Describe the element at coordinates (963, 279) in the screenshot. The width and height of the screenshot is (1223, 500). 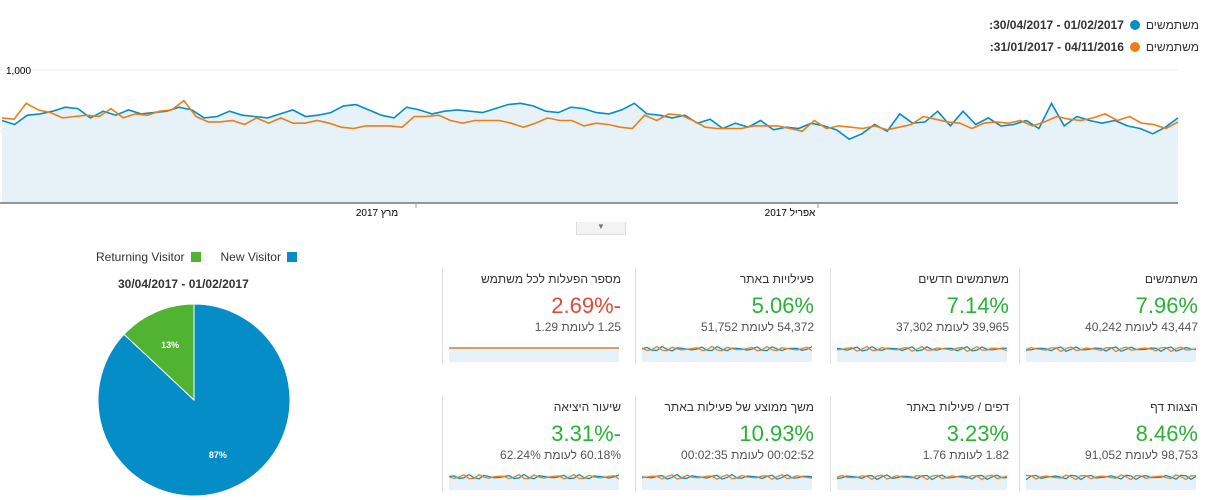
I see `metric-title: משתמשים חדשים` at that location.